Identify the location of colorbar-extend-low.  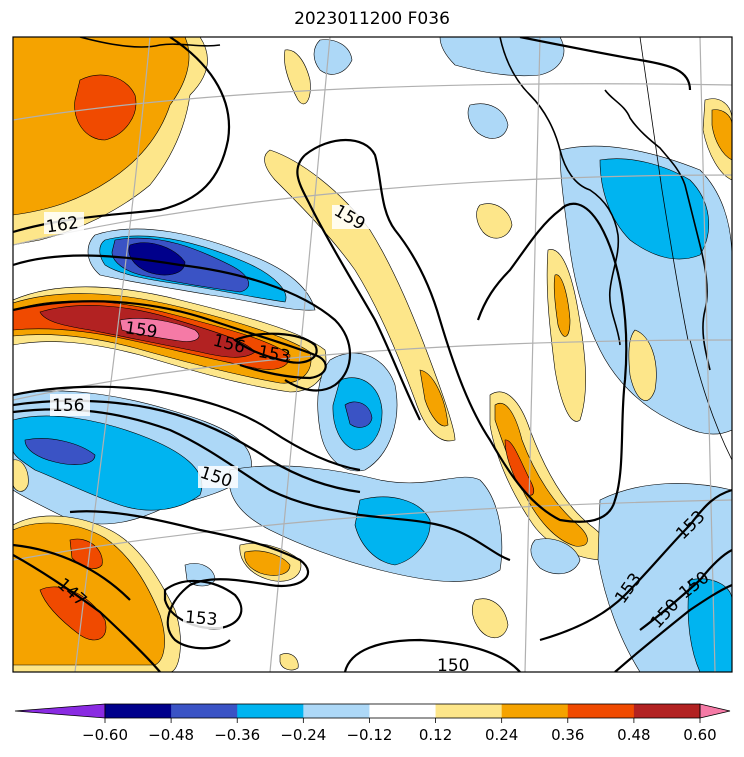
(60, 711).